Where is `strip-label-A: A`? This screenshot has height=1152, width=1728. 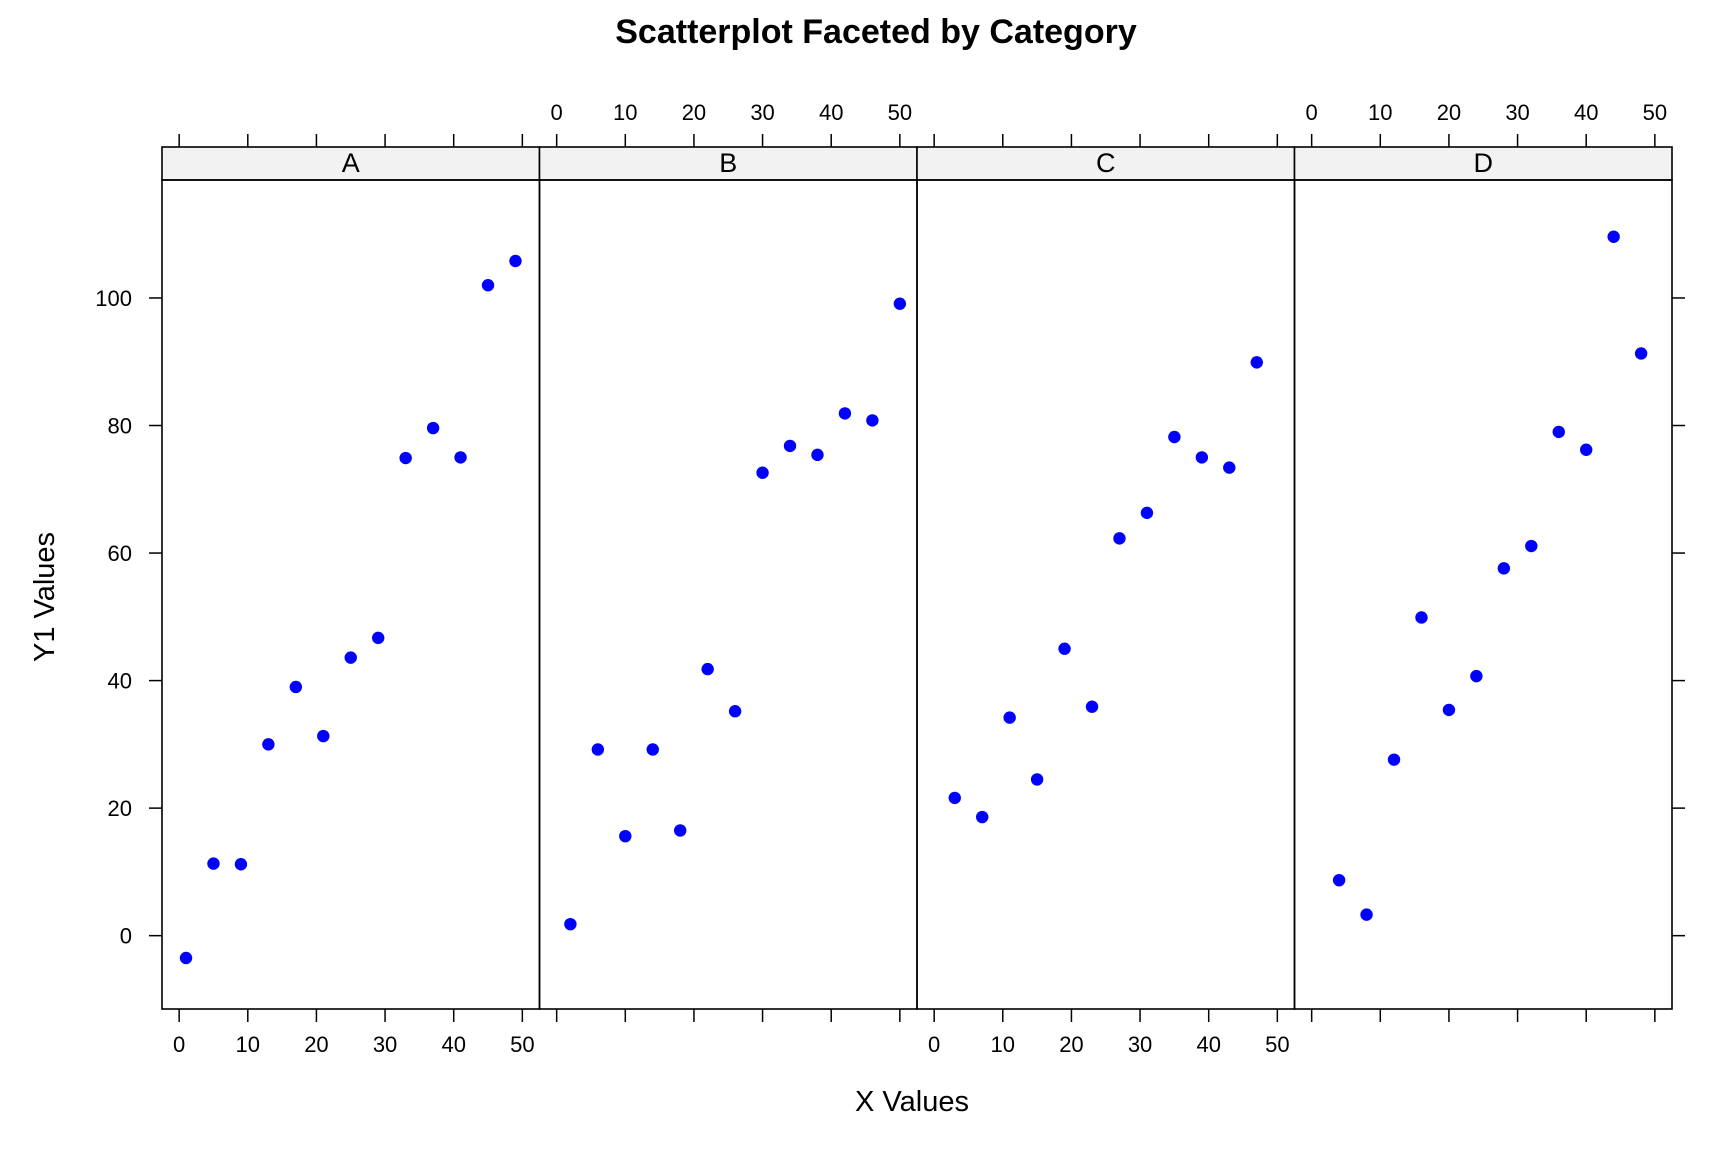
strip-label-A: A is located at coordinates (351, 163).